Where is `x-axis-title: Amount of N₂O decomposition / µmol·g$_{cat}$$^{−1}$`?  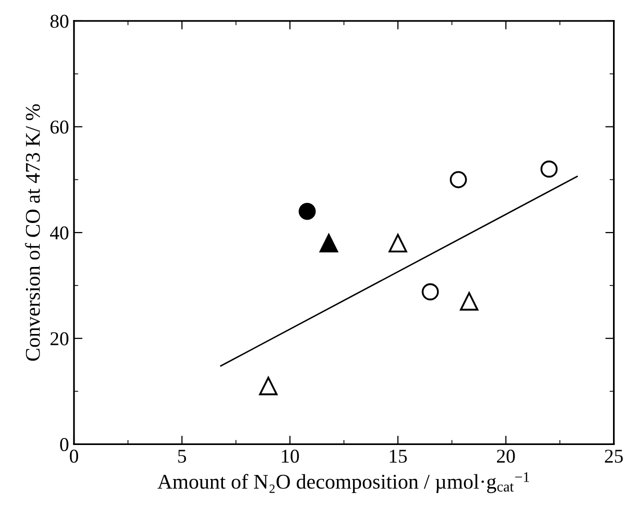 x-axis-title: Amount of N₂O decomposition / µmol·g$_{cat}$$^{−1}$ is located at coordinates (344, 483).